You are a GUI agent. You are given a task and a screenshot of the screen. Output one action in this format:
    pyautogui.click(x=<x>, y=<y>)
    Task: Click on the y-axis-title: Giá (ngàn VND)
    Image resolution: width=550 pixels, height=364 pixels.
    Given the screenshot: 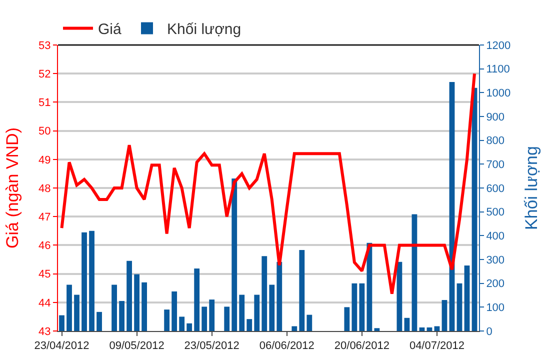 What is the action you would take?
    pyautogui.click(x=12, y=188)
    